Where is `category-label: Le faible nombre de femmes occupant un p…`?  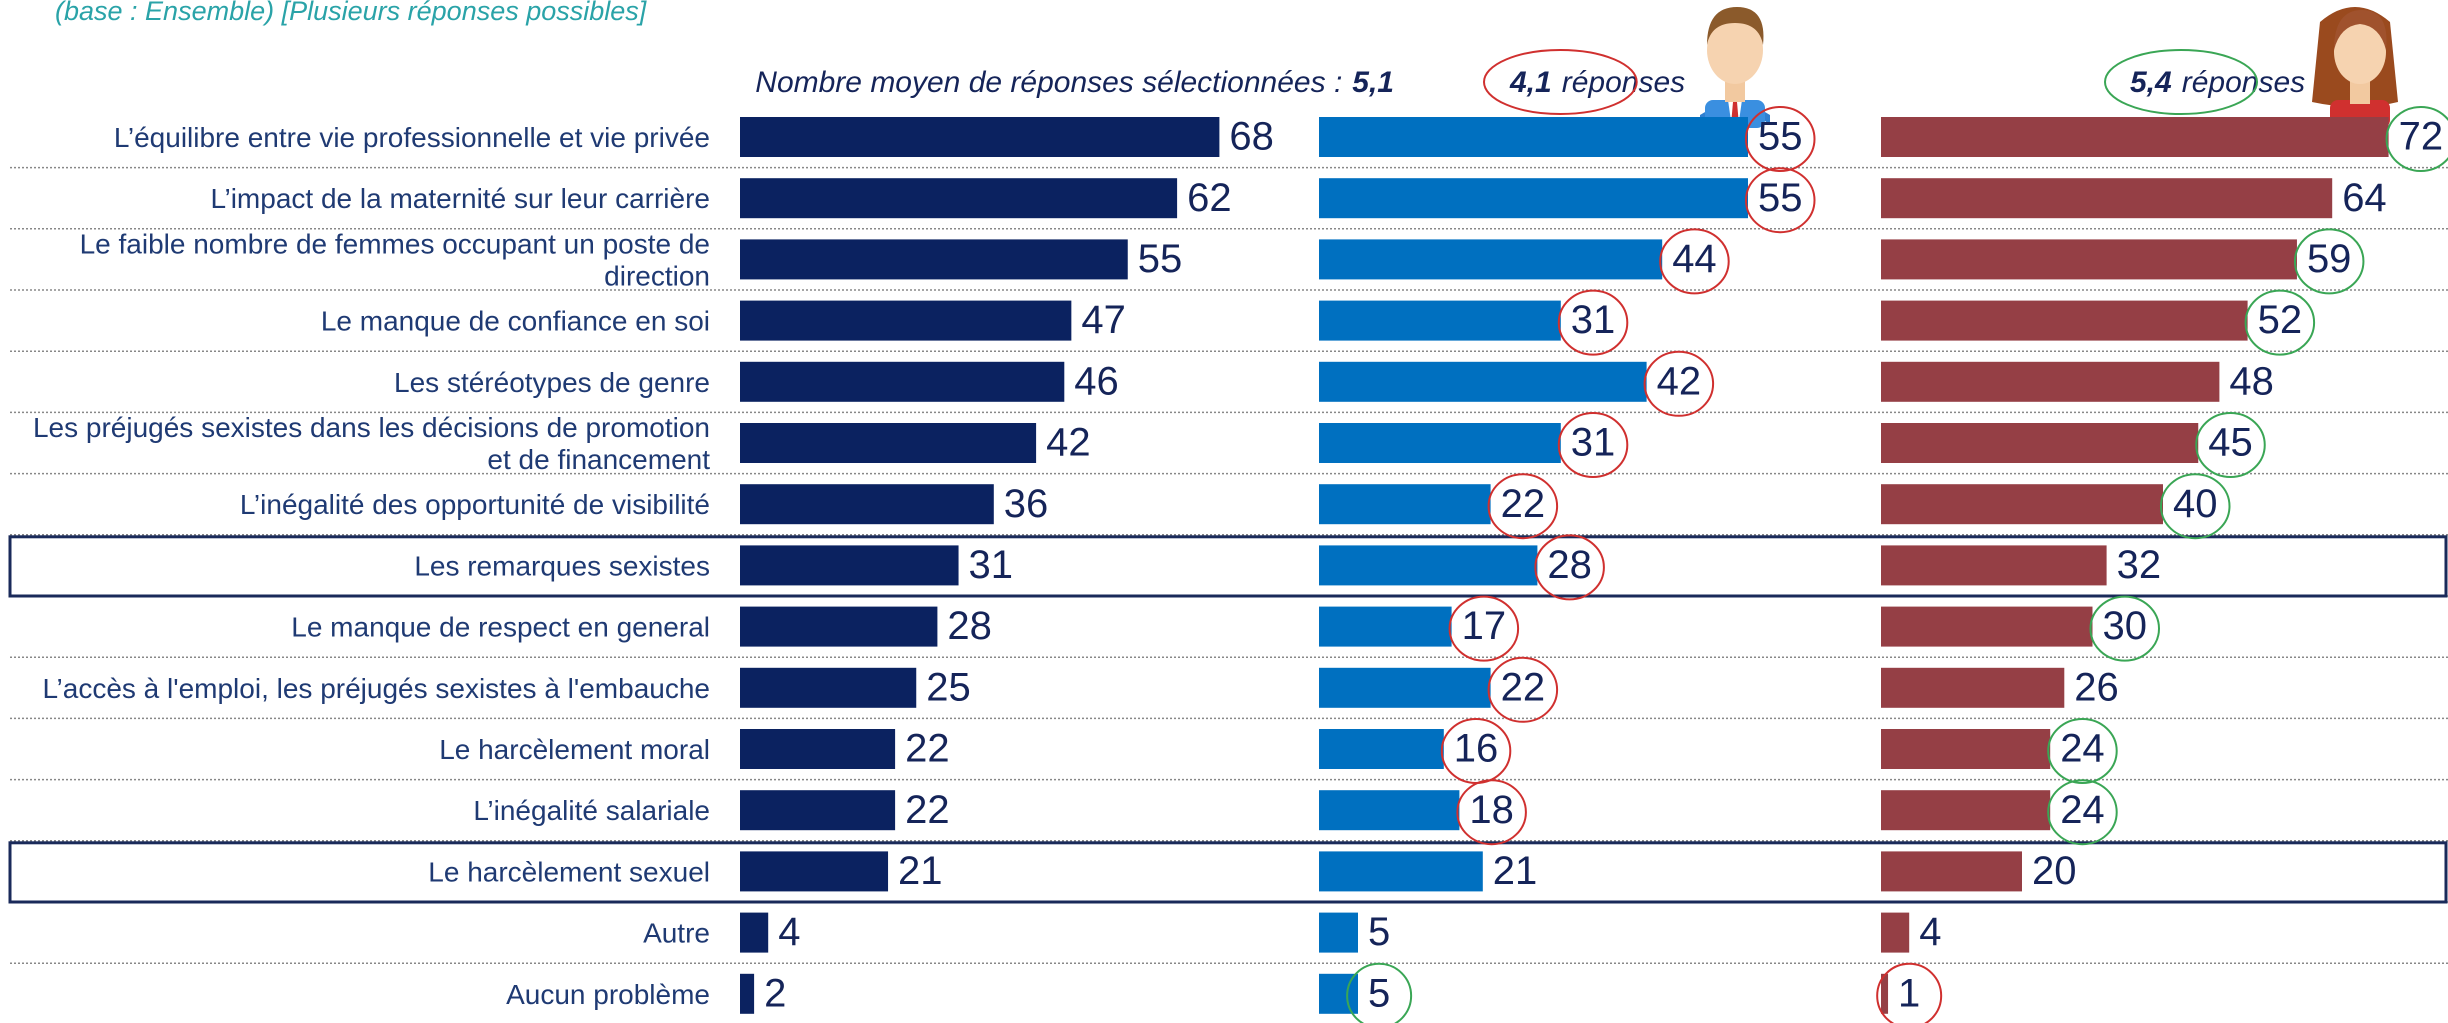 category-label: Le faible nombre de femmes occupant un p… is located at coordinates (395, 259).